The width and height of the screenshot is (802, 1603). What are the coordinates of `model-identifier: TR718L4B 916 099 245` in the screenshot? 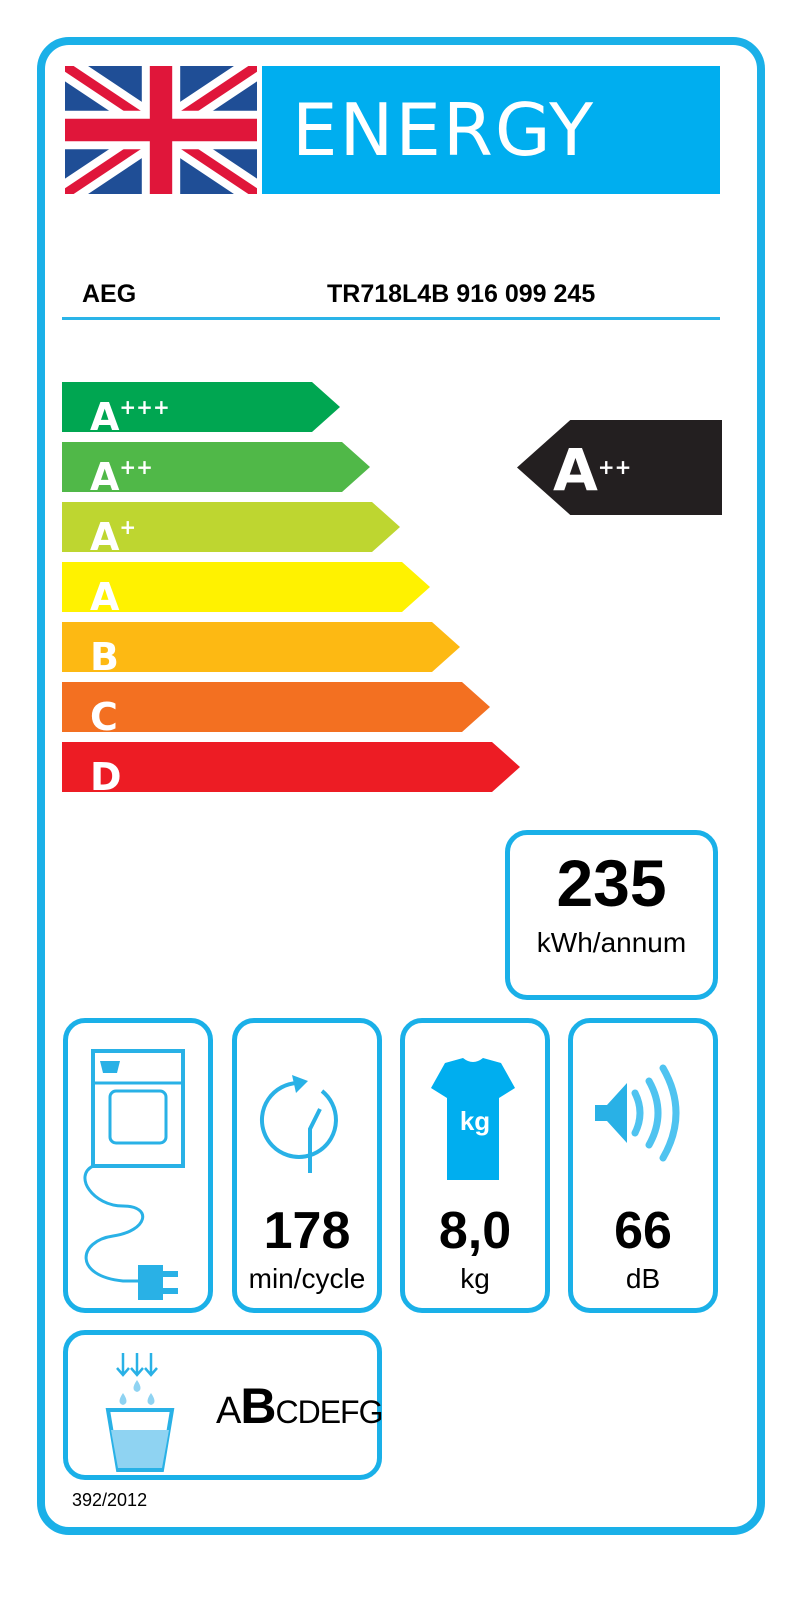 It's located at (461, 294).